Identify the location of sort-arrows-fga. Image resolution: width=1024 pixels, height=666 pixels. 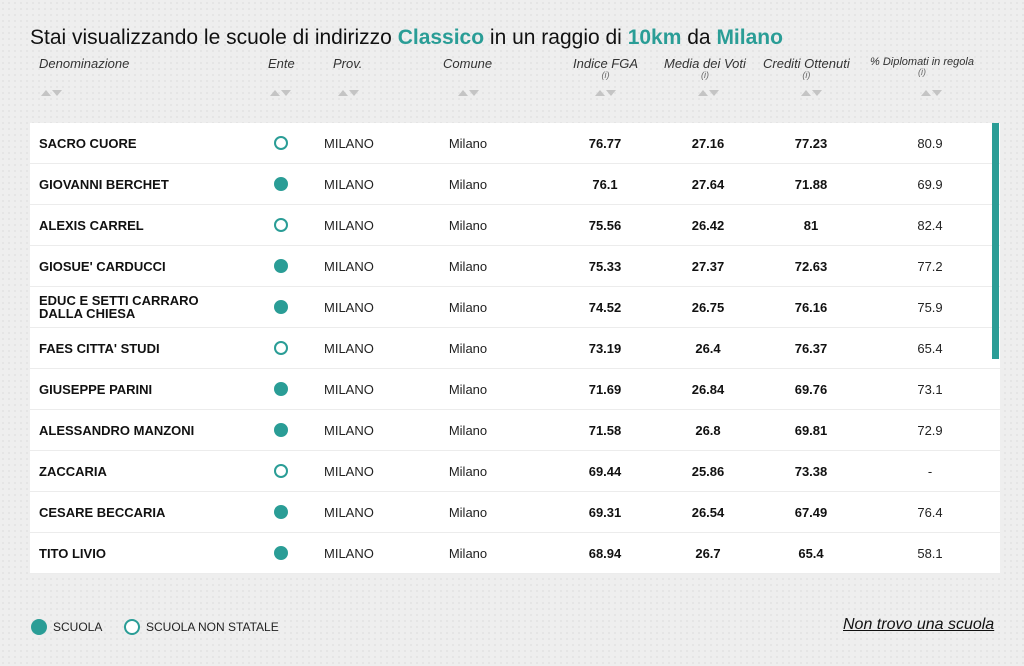
(606, 93).